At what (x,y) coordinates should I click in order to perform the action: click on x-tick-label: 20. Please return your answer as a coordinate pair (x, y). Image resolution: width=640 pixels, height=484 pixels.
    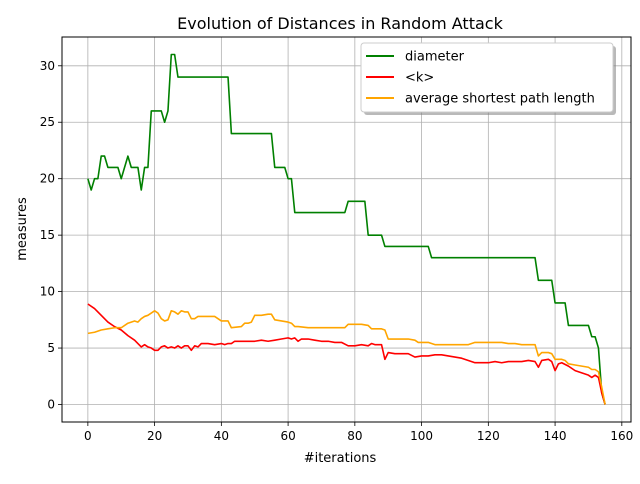
    Looking at the image, I should click on (154, 436).